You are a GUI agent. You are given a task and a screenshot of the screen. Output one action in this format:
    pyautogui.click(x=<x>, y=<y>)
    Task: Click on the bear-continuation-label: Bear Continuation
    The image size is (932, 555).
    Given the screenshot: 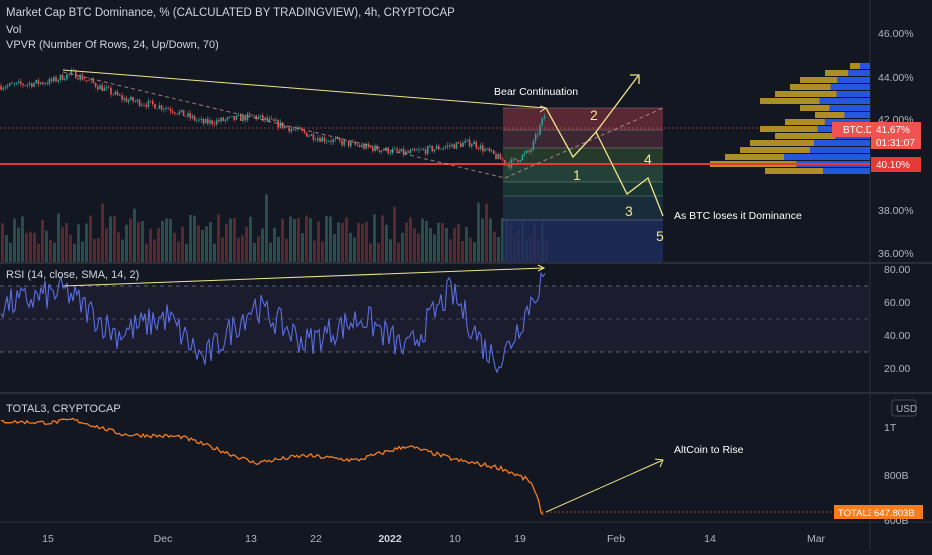 What is the action you would take?
    pyautogui.click(x=536, y=92)
    